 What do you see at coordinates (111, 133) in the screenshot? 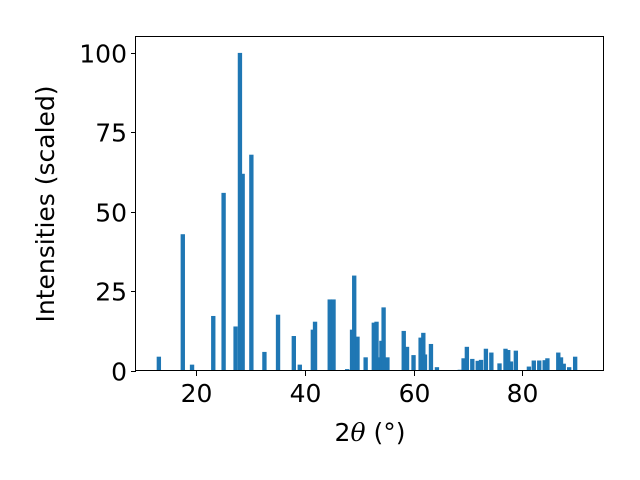
I see `y-tick-label: 75` at bounding box center [111, 133].